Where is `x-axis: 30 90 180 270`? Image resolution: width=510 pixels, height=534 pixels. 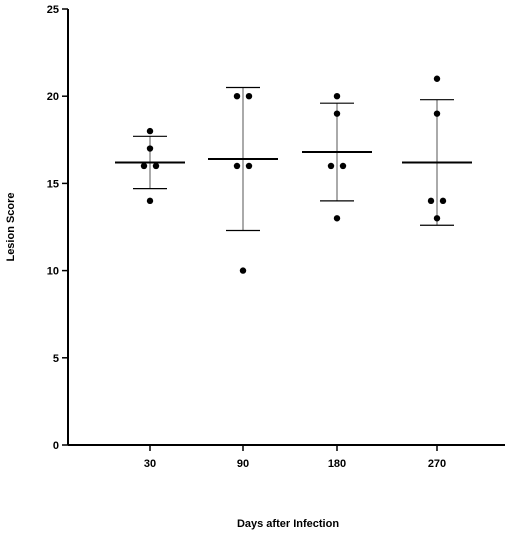 x-axis: 30 90 180 270 is located at coordinates (286, 457).